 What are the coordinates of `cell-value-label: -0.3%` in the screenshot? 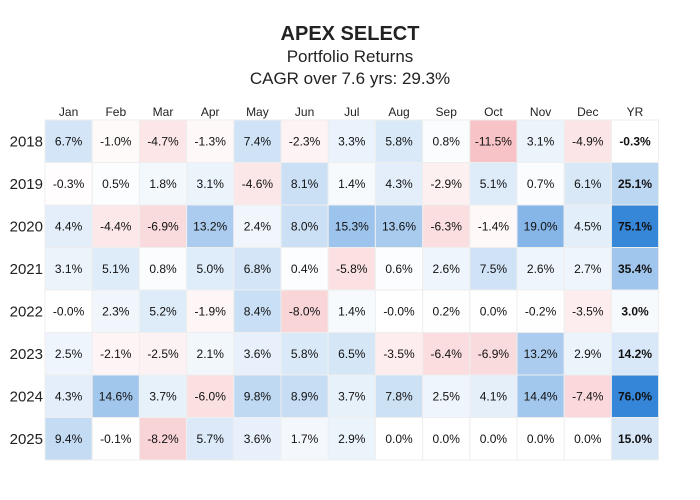 It's located at (69, 184).